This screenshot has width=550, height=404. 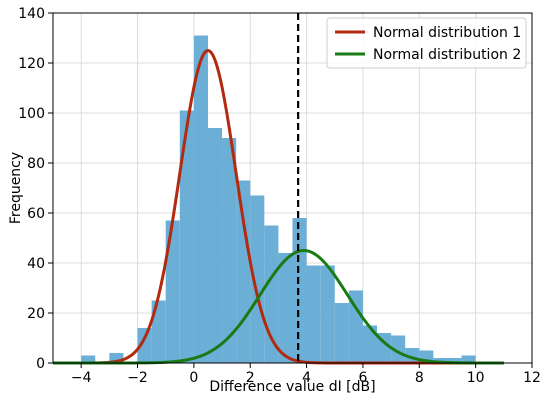 I want to click on y-tick-label: 140, so click(x=31, y=14).